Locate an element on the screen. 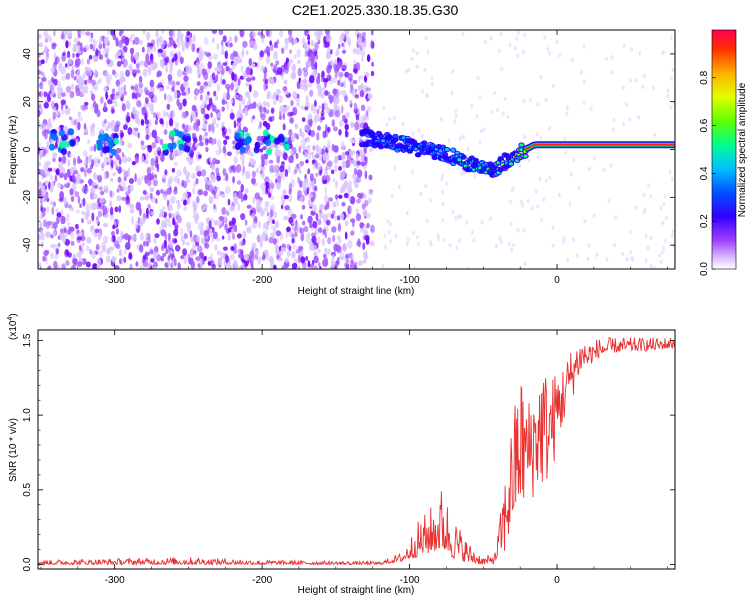  track-mark is located at coordinates (432, 146).